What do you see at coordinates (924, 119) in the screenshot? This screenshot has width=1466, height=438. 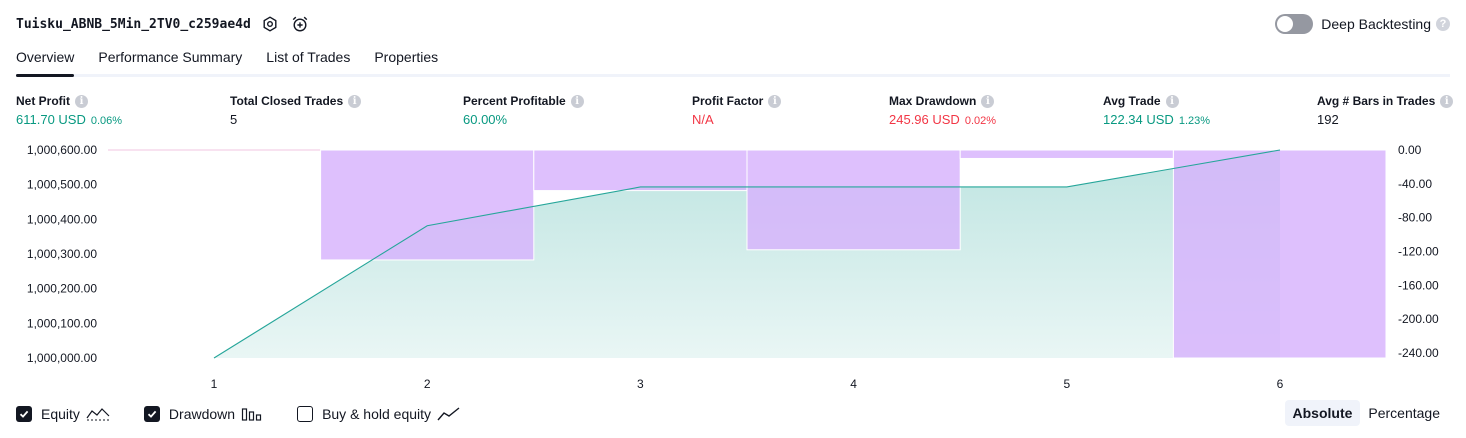 I see `metric-value: 245.96 USD` at bounding box center [924, 119].